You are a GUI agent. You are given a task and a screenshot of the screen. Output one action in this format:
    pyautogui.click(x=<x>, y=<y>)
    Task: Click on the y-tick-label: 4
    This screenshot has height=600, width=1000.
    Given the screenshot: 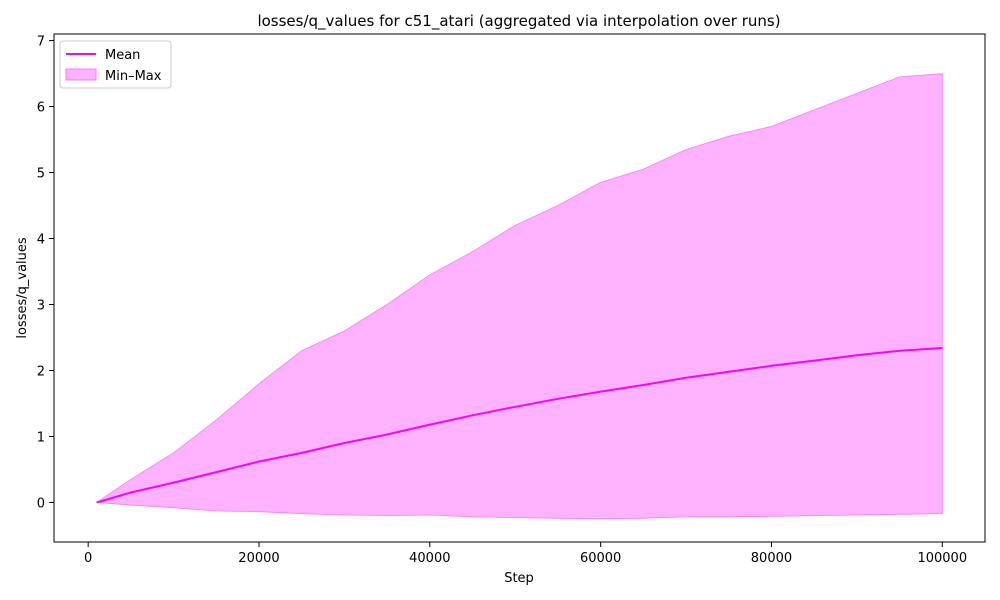 What is the action you would take?
    pyautogui.click(x=41, y=240)
    